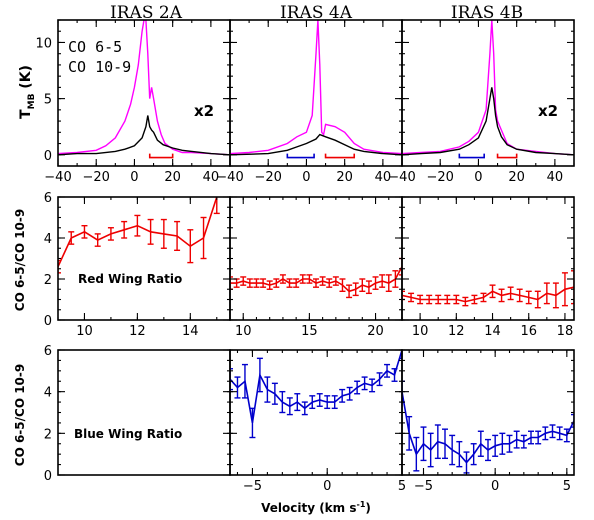  Describe the element at coordinates (130, 279) in the screenshot. I see `red-wing-label: Red Wing Ratio` at that location.